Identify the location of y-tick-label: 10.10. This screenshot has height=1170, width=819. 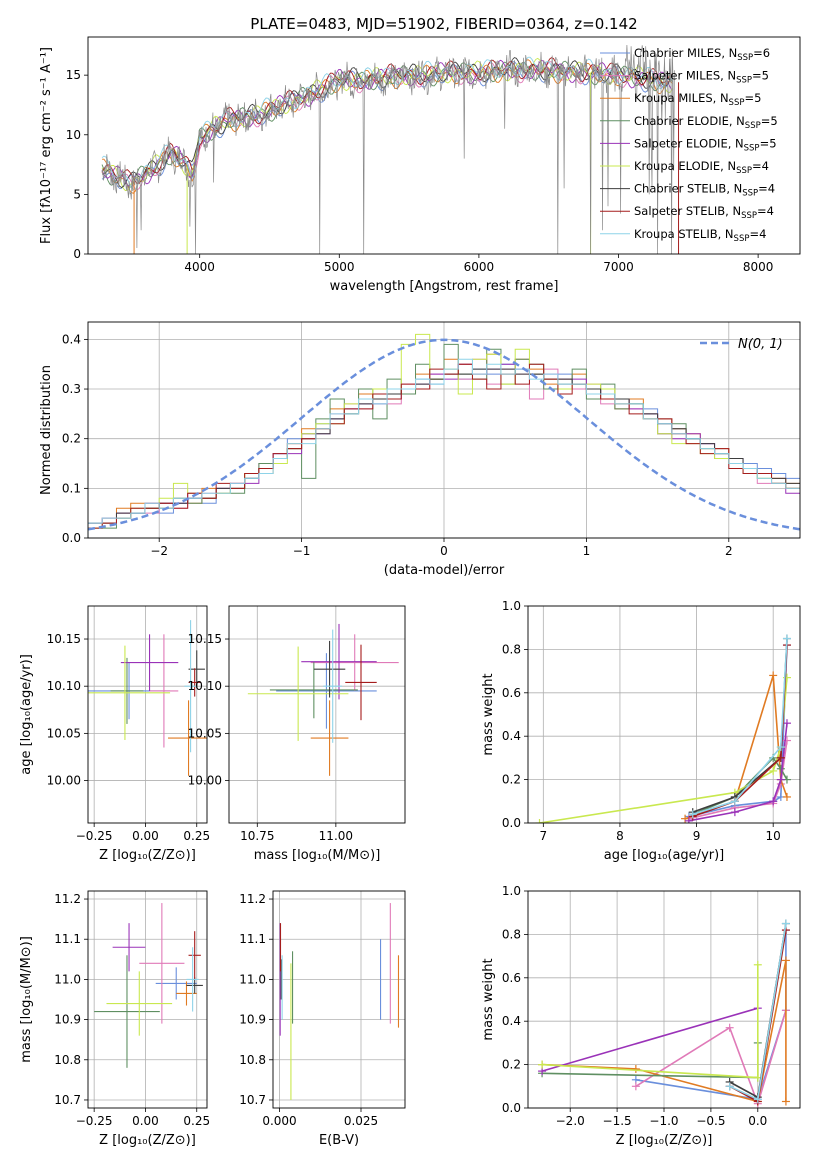
(205, 686).